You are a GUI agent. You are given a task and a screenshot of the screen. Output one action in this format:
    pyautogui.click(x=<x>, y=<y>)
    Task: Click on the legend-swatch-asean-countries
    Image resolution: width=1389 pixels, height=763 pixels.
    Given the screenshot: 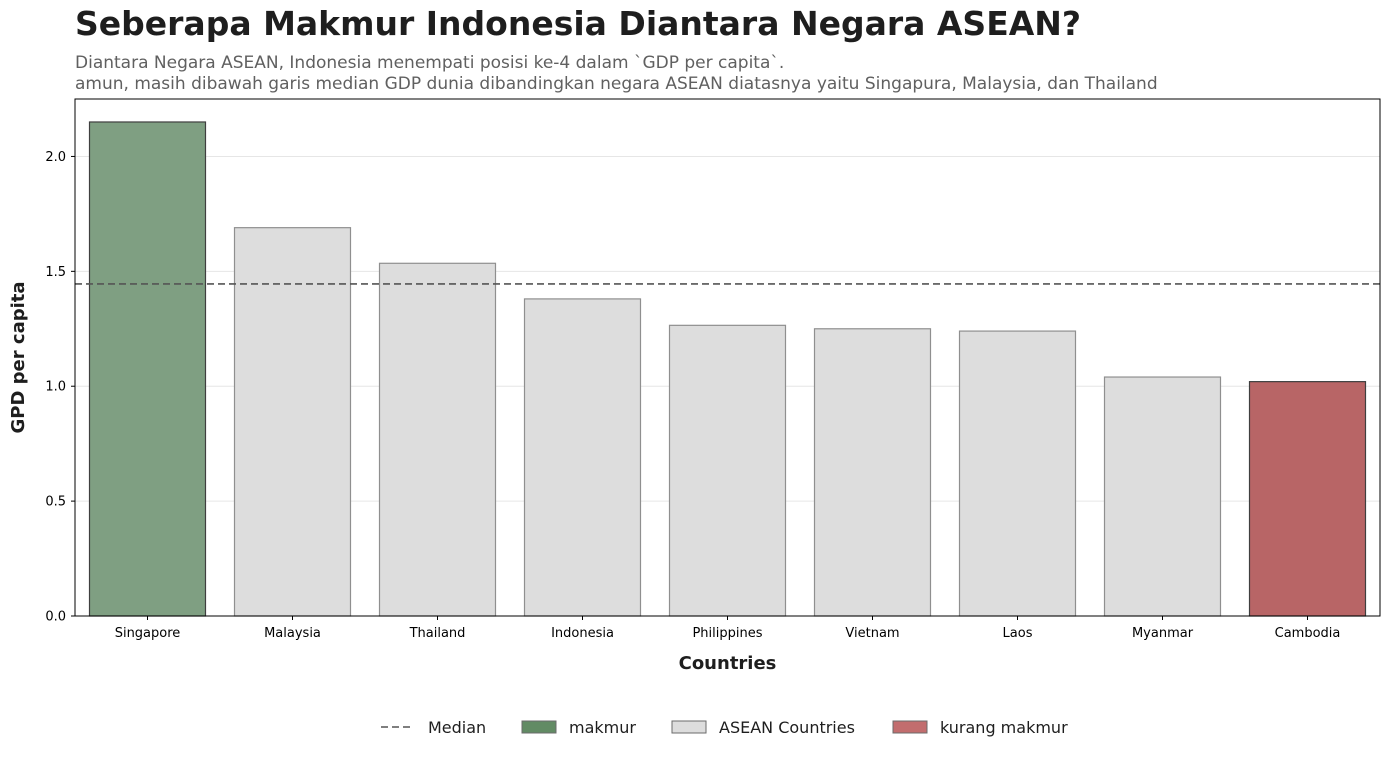 What is the action you would take?
    pyautogui.click(x=689, y=727)
    